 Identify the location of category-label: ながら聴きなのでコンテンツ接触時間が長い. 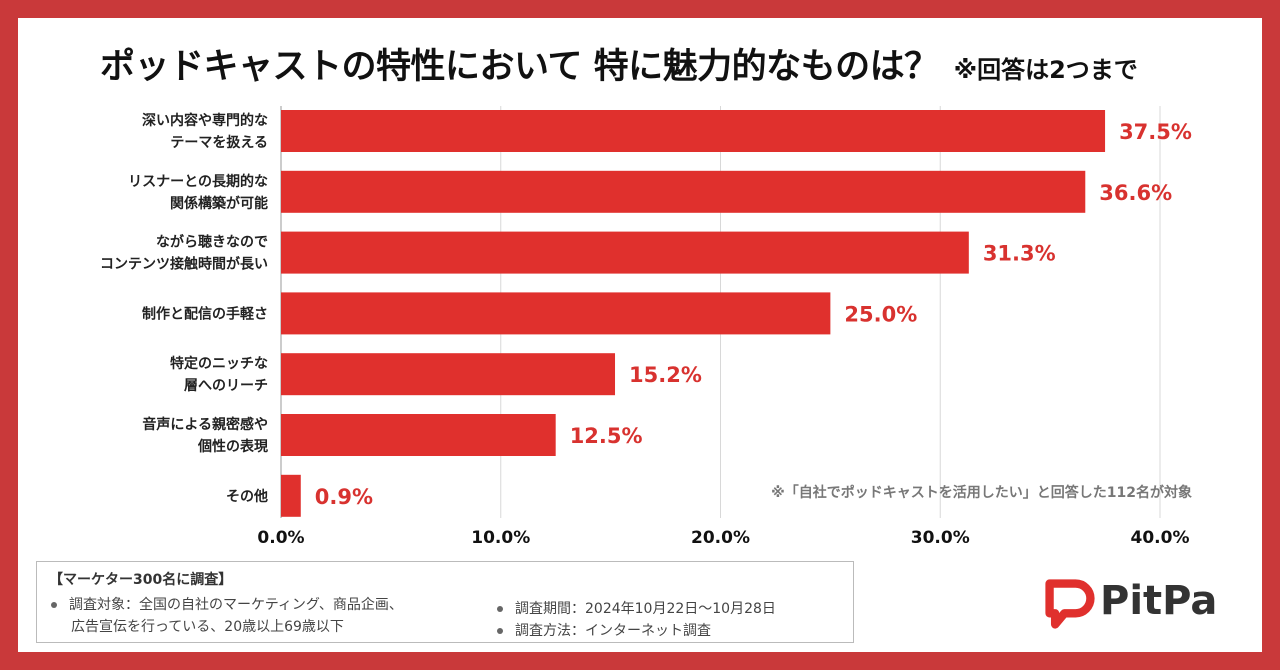
(184, 253).